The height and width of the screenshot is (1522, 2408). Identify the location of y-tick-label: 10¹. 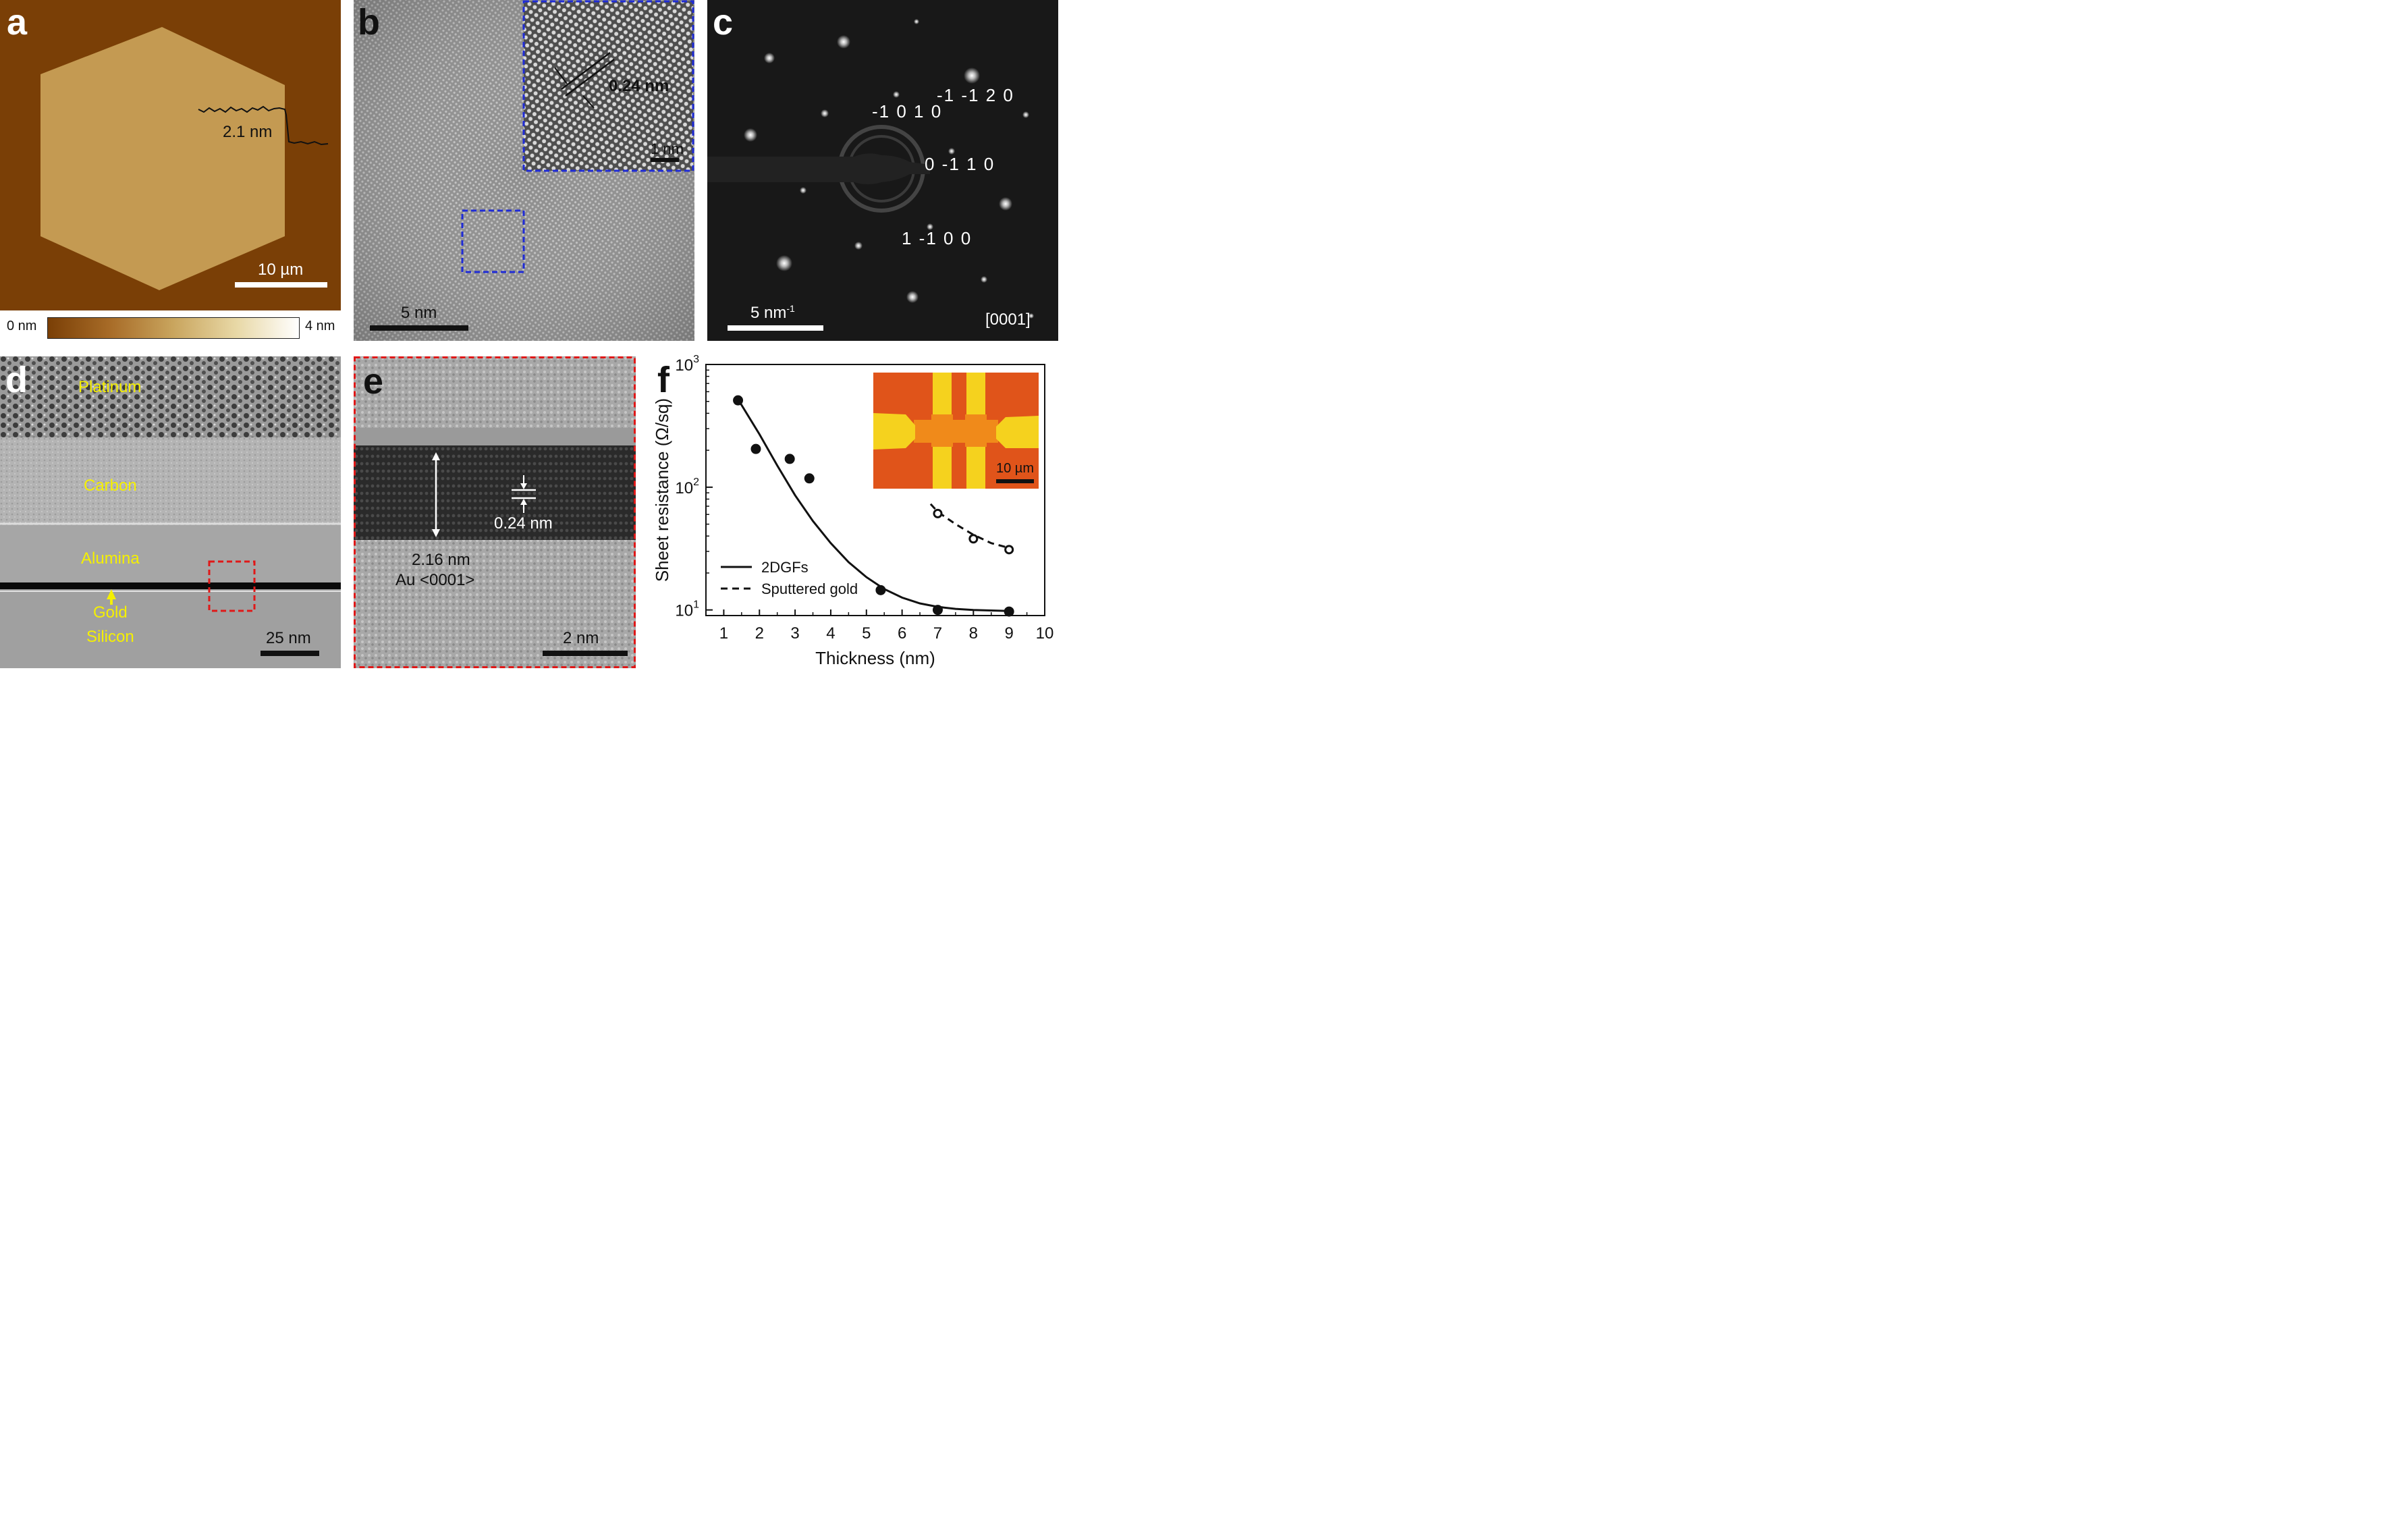
(687, 609).